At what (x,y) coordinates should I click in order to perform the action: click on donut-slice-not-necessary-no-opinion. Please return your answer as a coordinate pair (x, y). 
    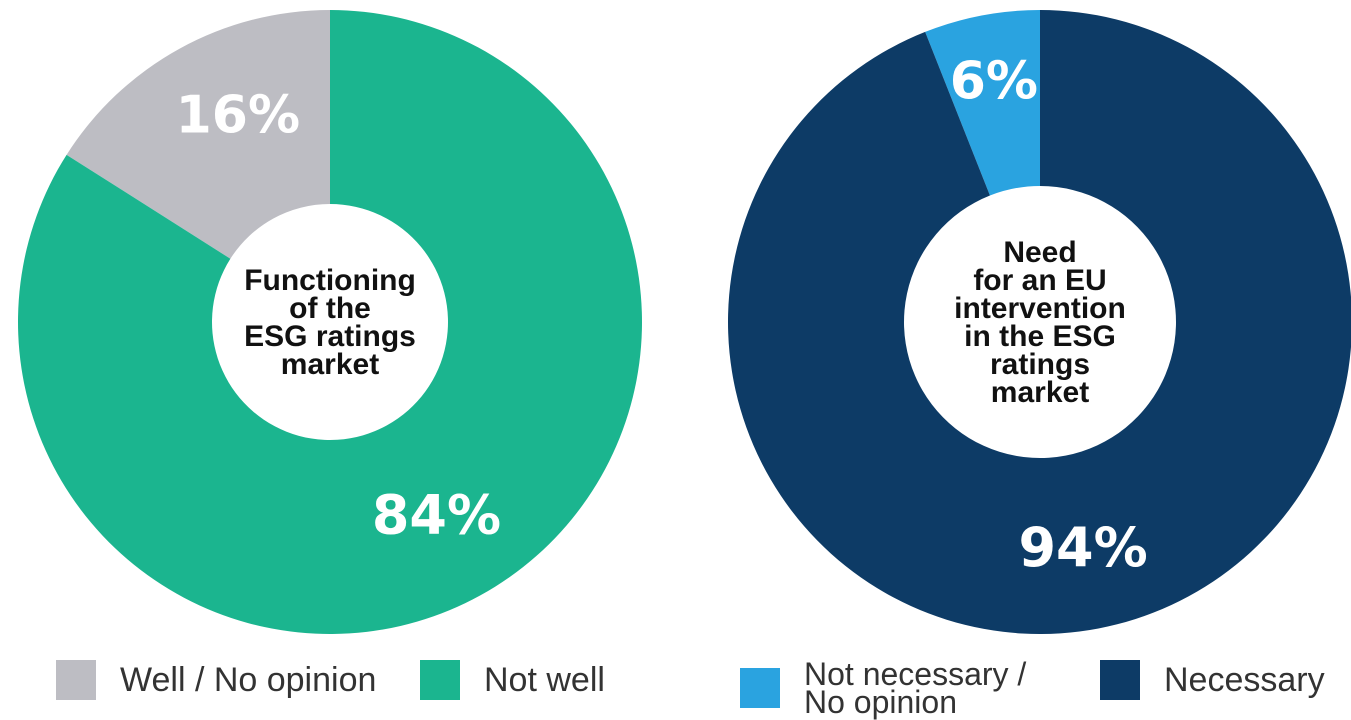
    Looking at the image, I should click on (982, 103).